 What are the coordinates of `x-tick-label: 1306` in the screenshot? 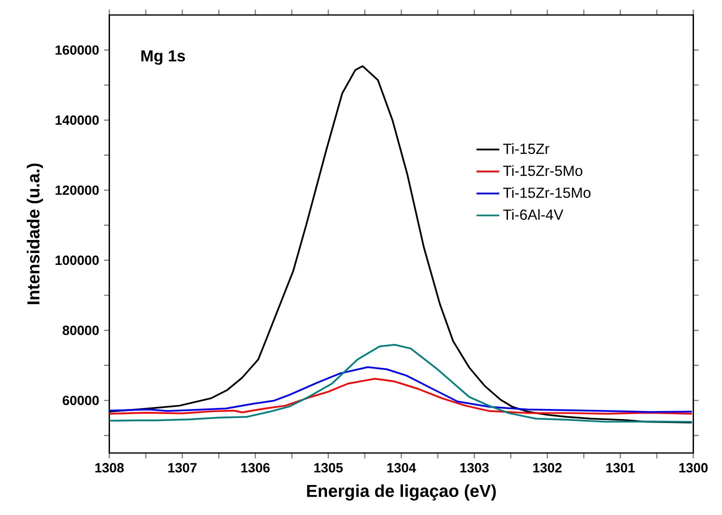 It's located at (255, 467).